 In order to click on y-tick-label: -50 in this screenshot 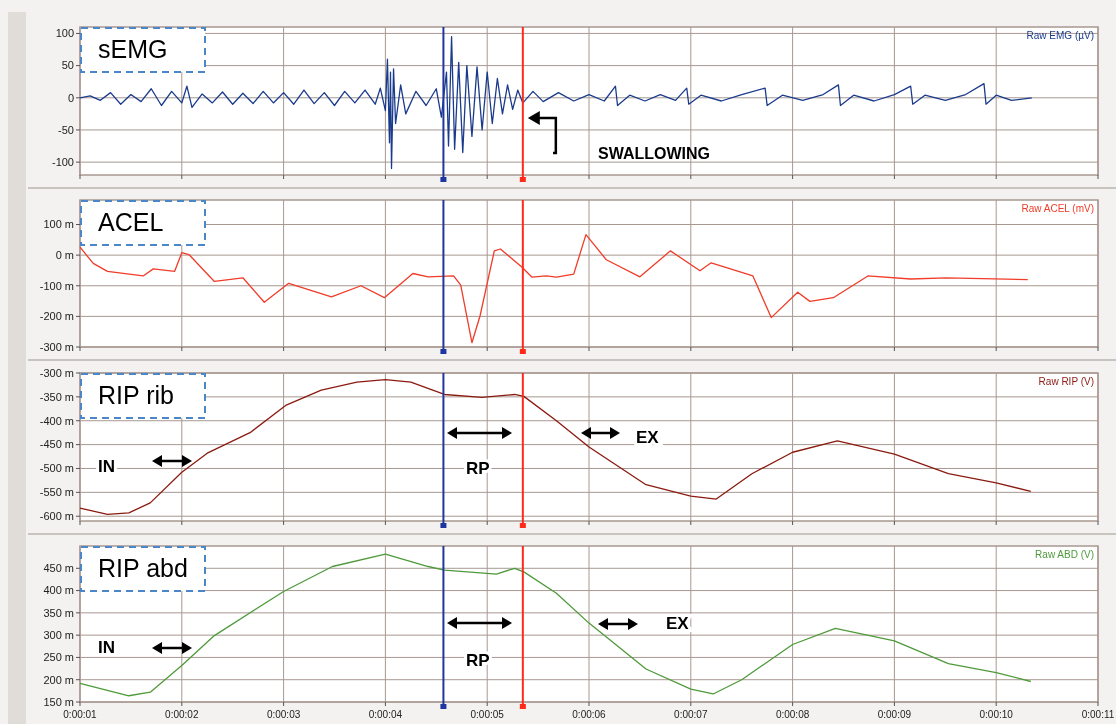, I will do `click(66, 129)`.